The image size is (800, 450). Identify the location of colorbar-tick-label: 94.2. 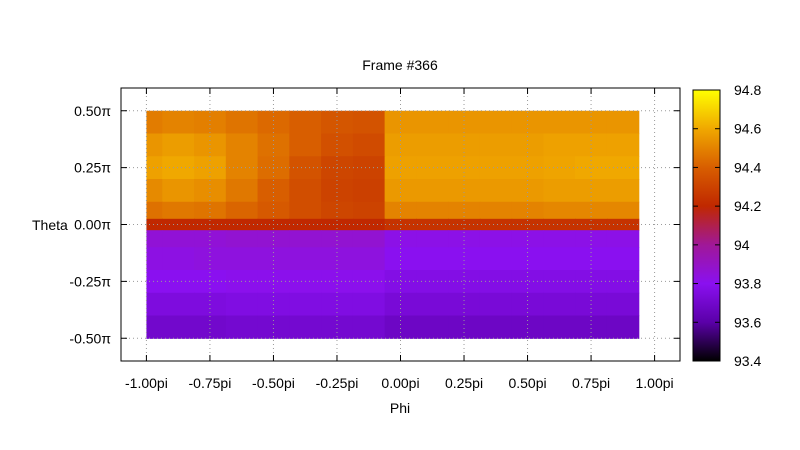
(747, 206).